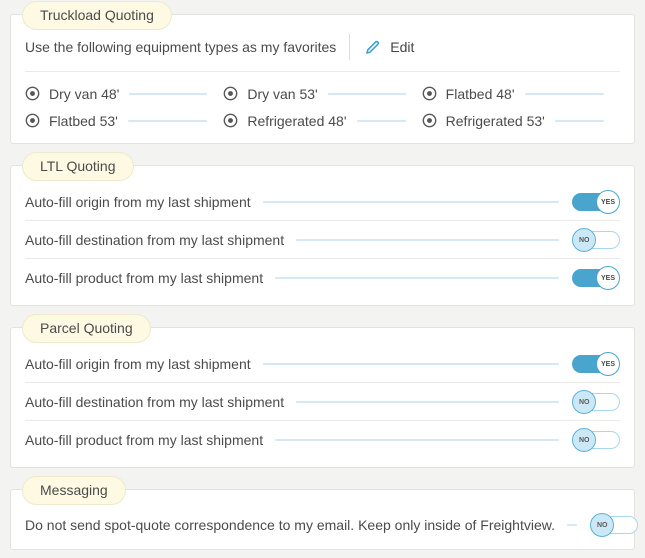 This screenshot has width=645, height=558. I want to click on toggle-parcel-origin: YES, so click(596, 363).